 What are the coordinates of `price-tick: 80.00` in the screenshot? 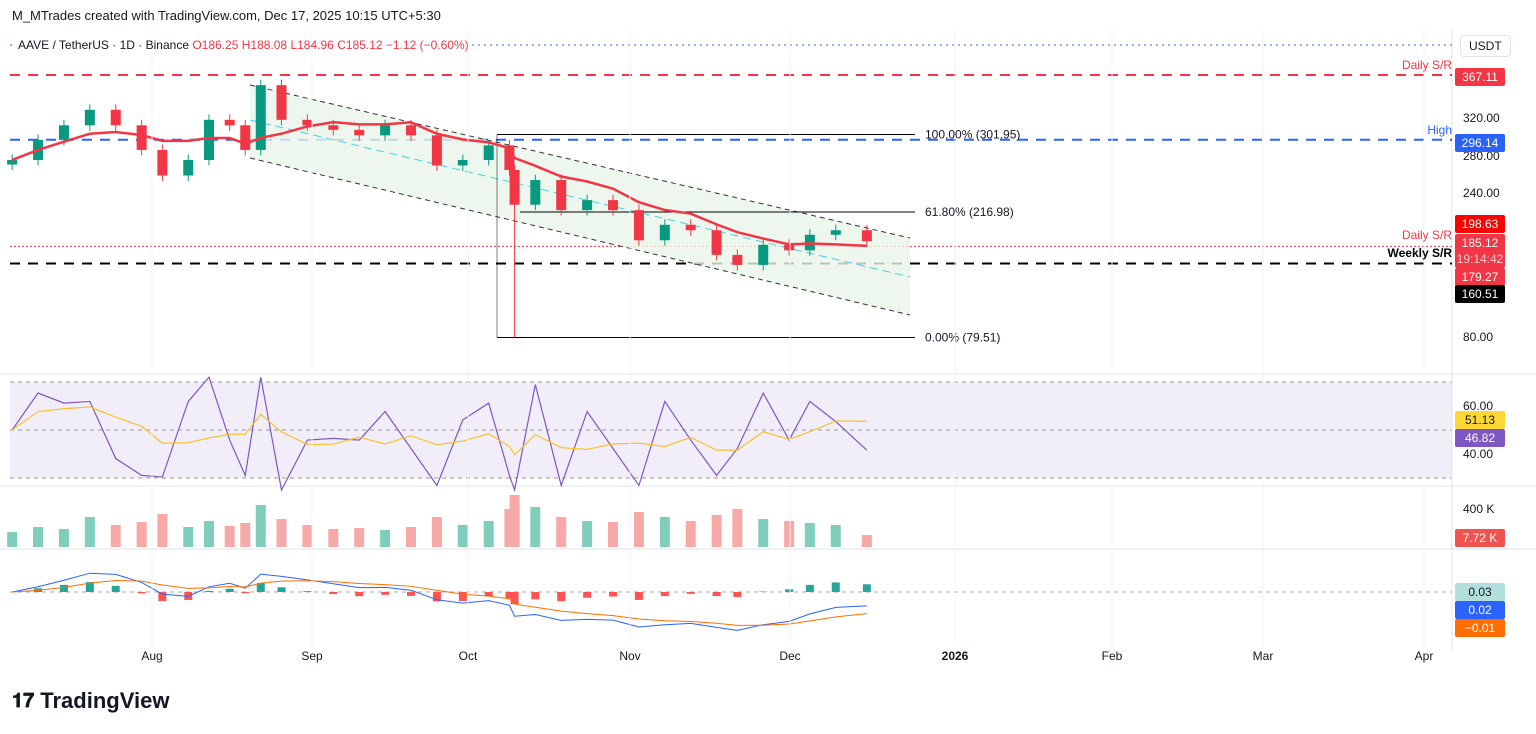 It's located at (1478, 337).